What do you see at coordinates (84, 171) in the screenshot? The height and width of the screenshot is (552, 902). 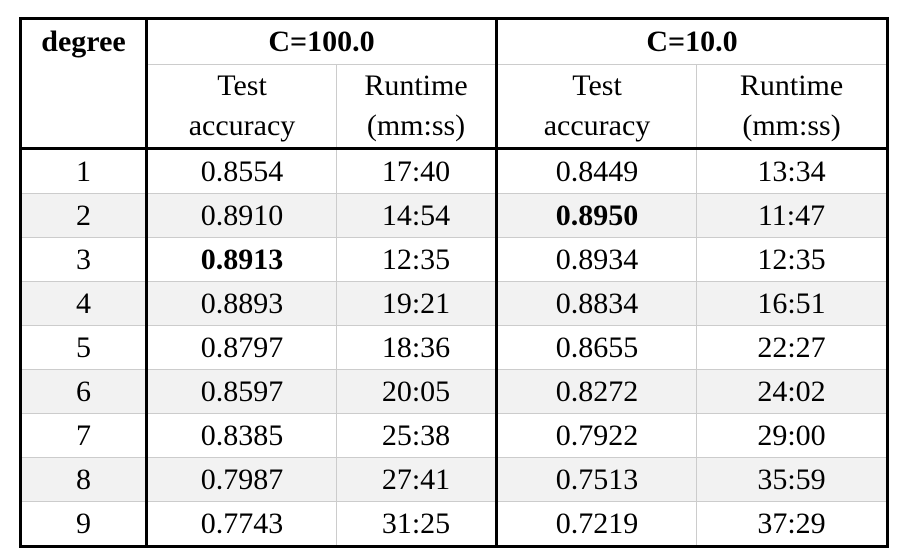 I see `degree-cell: 1` at bounding box center [84, 171].